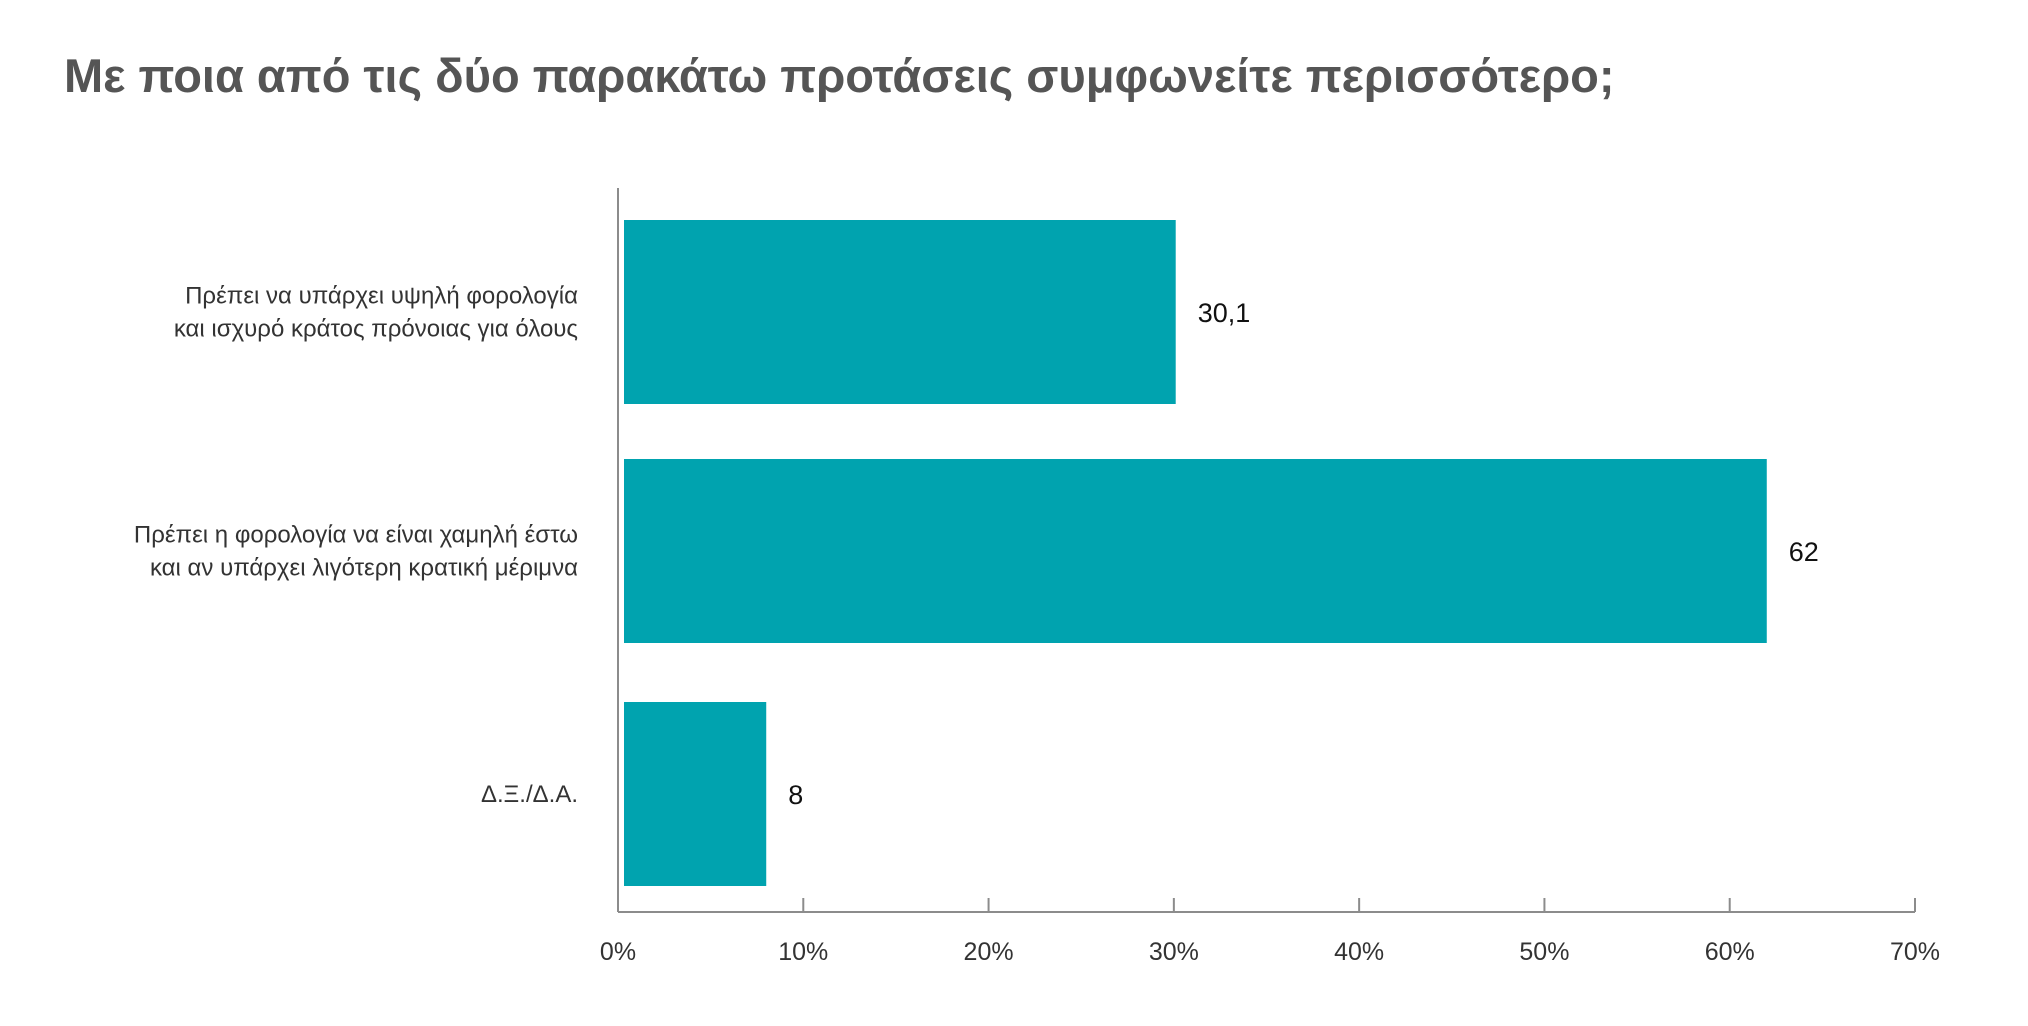  I want to click on category-label-line: Πρέπει η φορολογία να είναι χαμηλή έστω, so click(356, 535).